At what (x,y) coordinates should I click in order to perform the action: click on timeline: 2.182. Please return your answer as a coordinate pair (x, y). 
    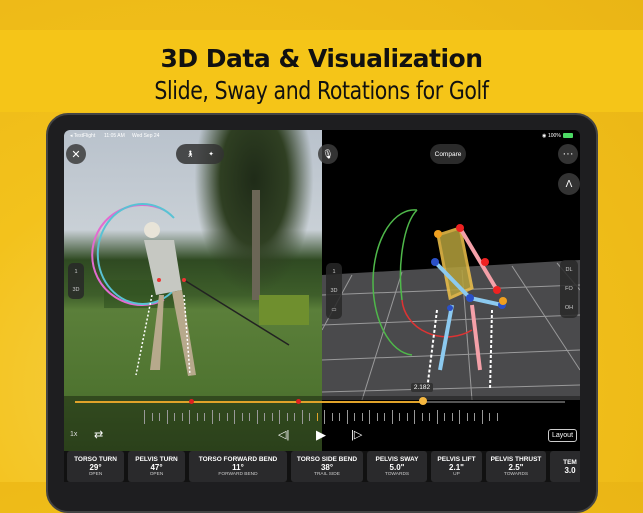
    Looking at the image, I should click on (322, 419).